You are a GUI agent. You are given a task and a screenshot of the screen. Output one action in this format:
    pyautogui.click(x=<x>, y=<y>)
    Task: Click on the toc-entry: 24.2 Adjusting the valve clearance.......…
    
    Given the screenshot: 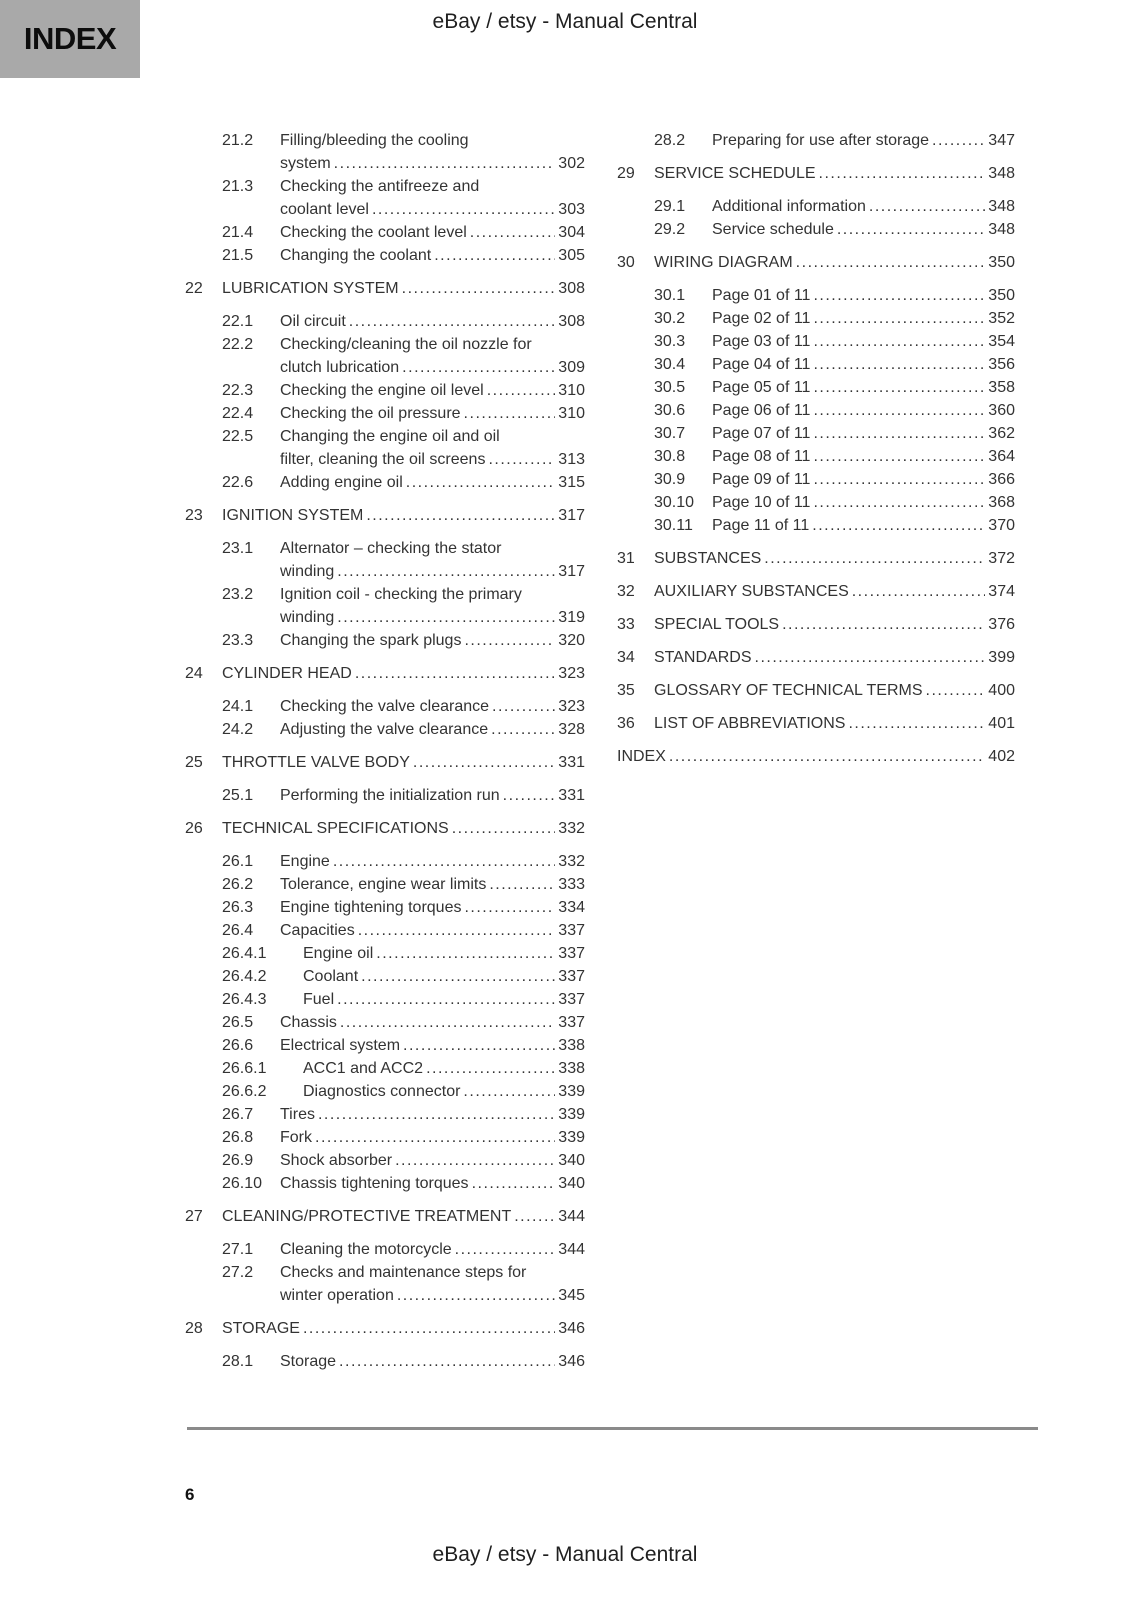 What is the action you would take?
    pyautogui.click(x=385, y=729)
    